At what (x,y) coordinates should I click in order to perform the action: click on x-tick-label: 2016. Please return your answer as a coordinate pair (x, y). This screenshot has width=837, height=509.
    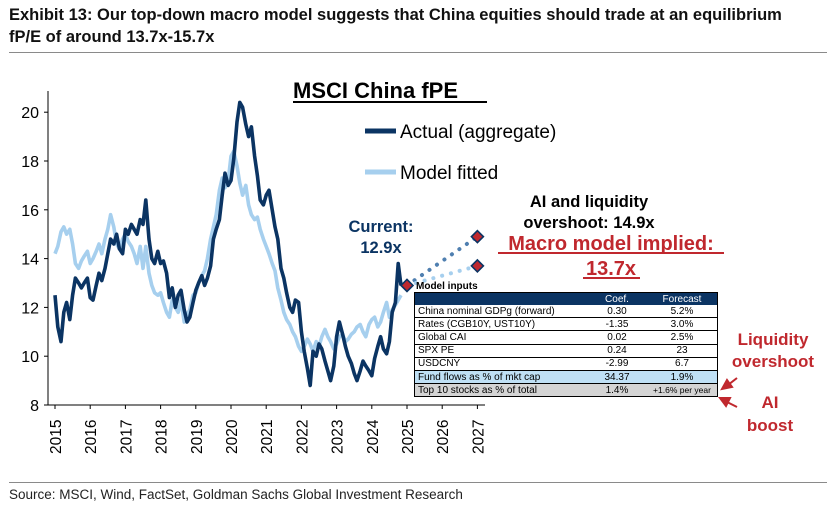
    Looking at the image, I should click on (91, 437).